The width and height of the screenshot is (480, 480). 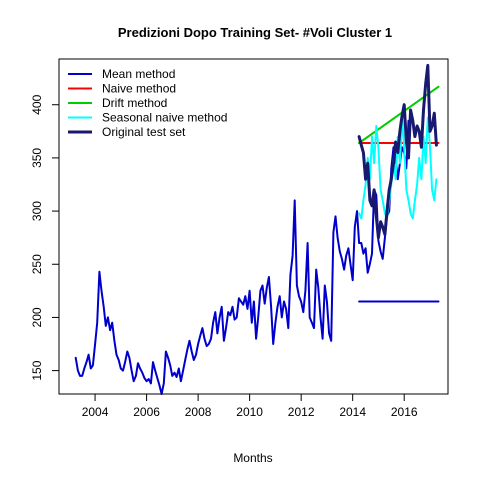 I want to click on legend-label: Original test set, so click(x=144, y=132).